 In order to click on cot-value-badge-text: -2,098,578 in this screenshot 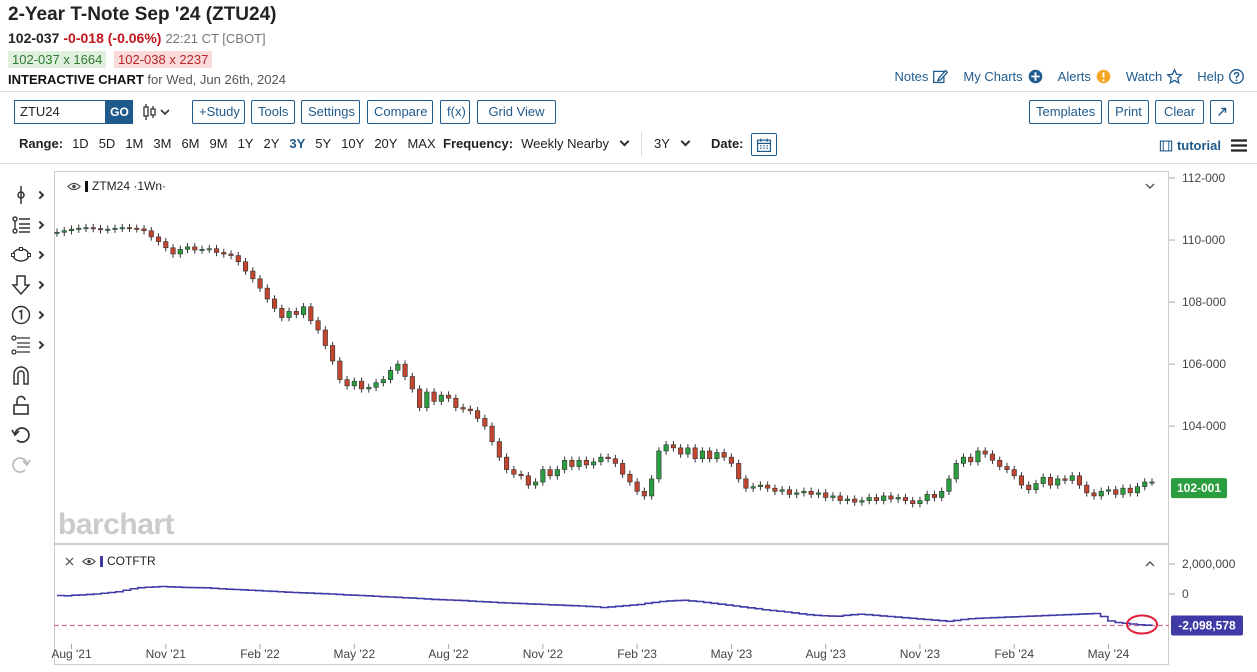, I will do `click(1207, 625)`.